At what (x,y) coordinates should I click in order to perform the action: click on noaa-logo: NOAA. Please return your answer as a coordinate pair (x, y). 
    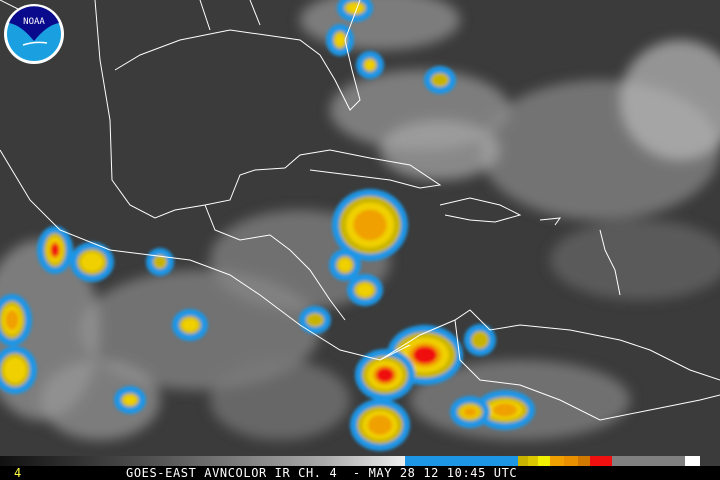
    Looking at the image, I should click on (34, 34).